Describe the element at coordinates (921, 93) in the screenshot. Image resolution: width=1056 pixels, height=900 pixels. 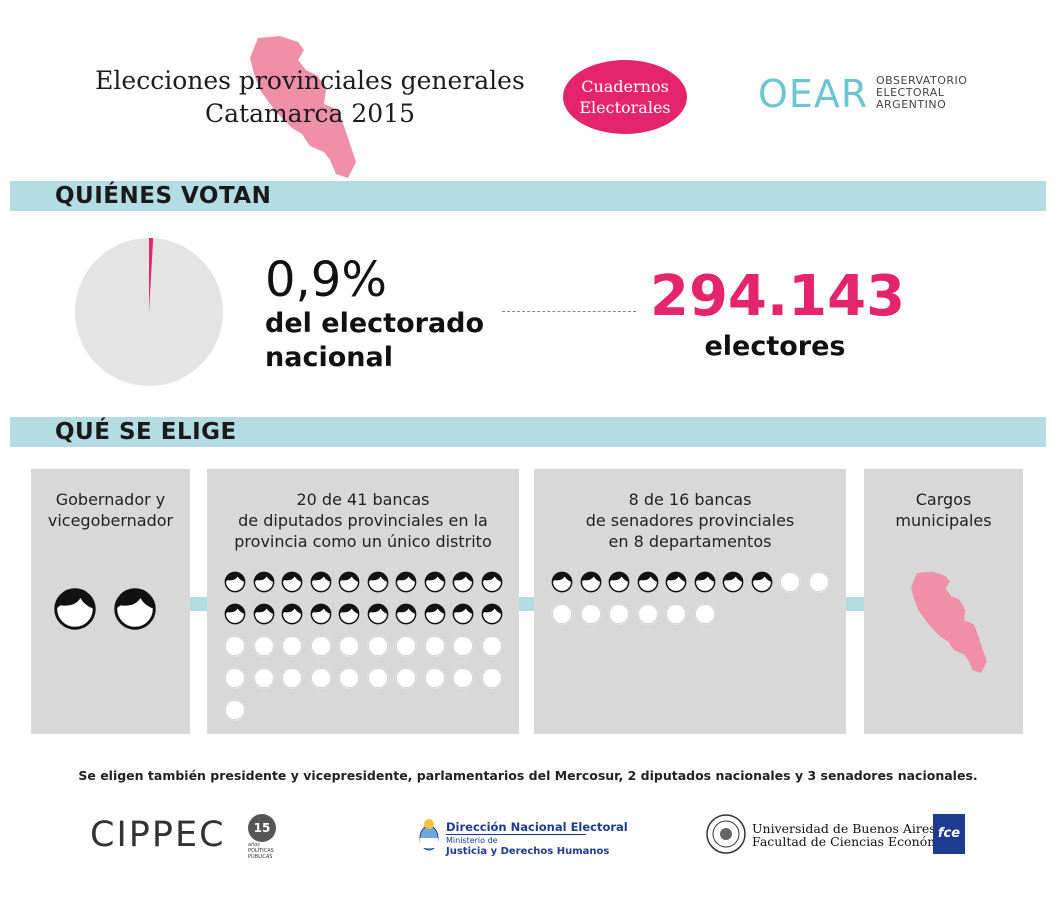
I see `oear-subtitle: OBSERVATORIO ELECTORAL ARGENTINO` at that location.